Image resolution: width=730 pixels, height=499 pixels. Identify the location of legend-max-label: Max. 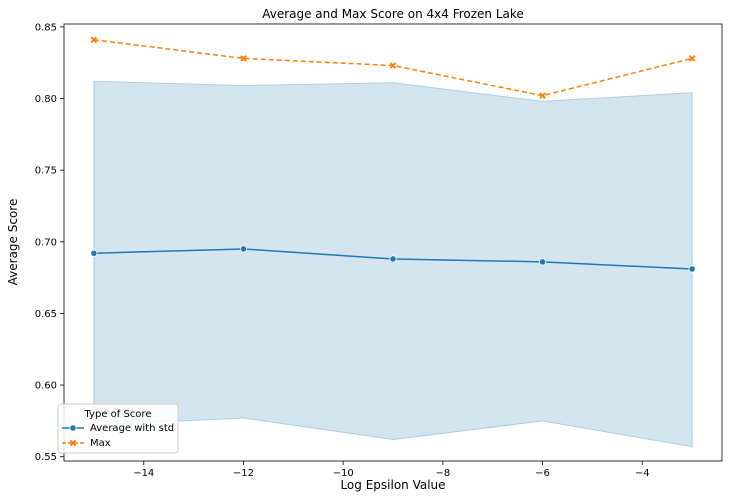
(100, 443).